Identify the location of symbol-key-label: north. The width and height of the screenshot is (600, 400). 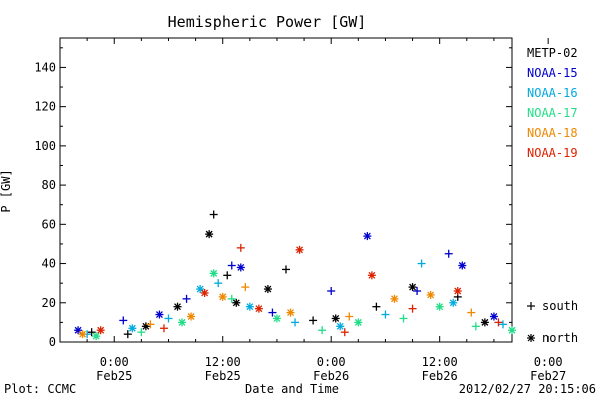
(560, 338).